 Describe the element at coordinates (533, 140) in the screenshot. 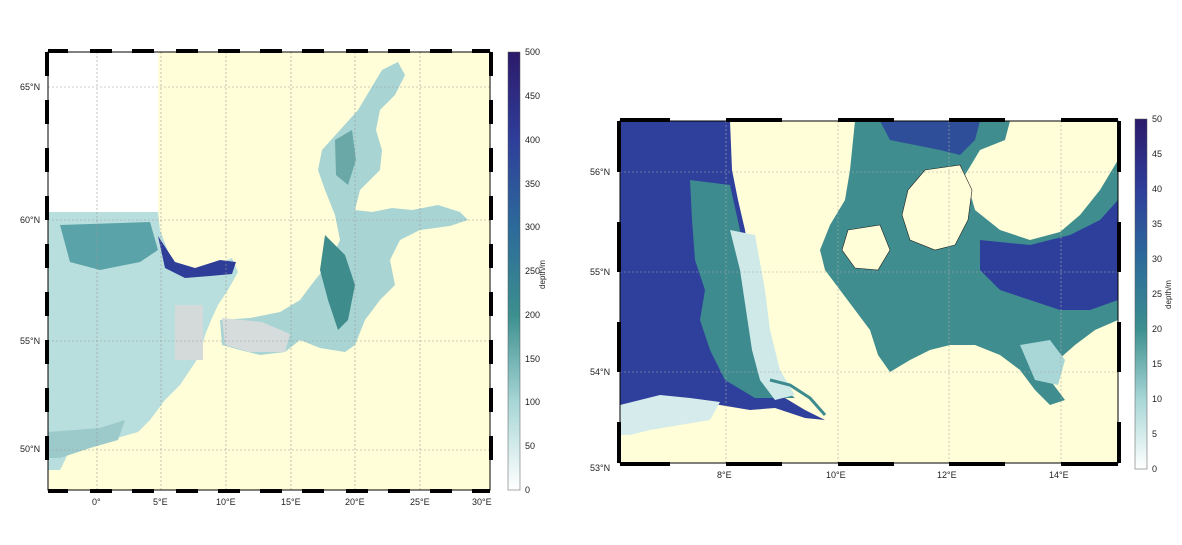

I see `left-cb-tick: 400` at that location.